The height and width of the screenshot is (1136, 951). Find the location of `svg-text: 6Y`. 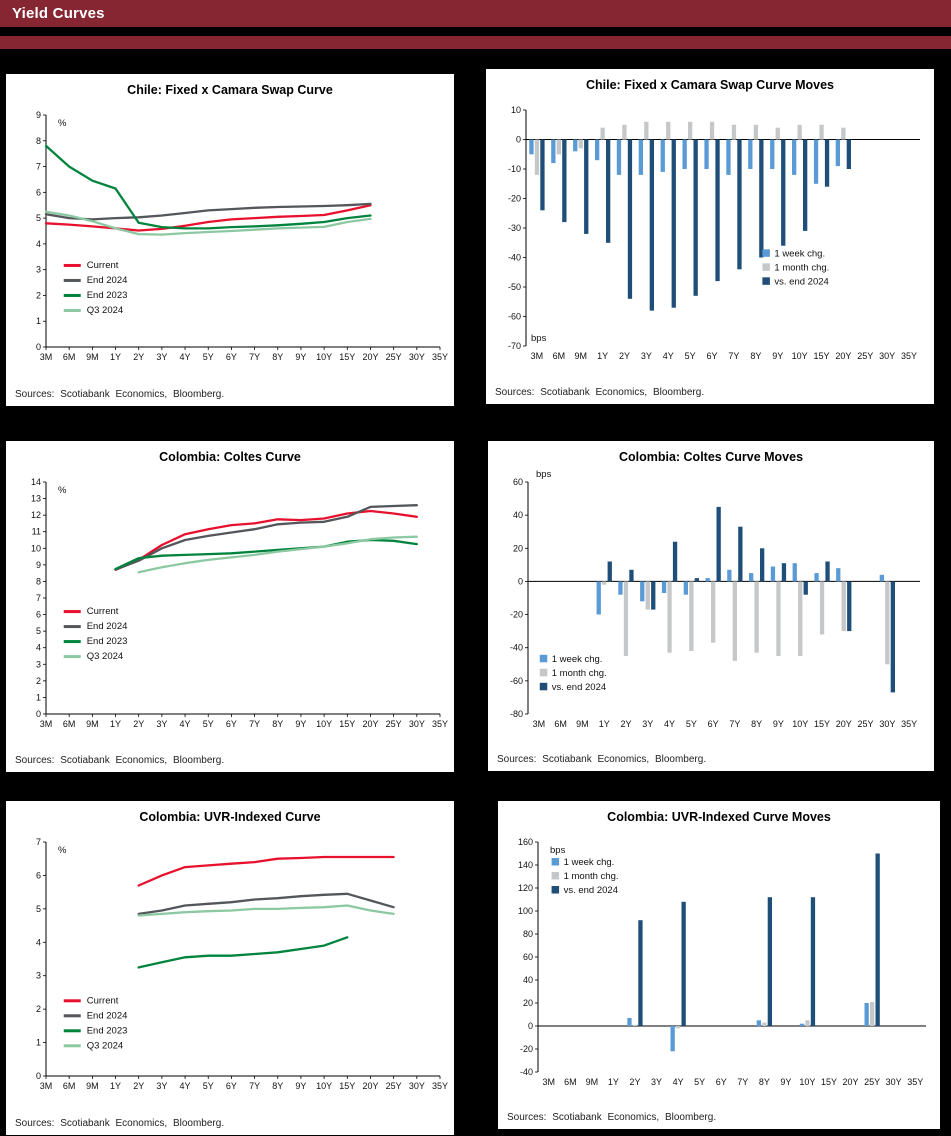

svg-text: 6Y is located at coordinates (712, 356).